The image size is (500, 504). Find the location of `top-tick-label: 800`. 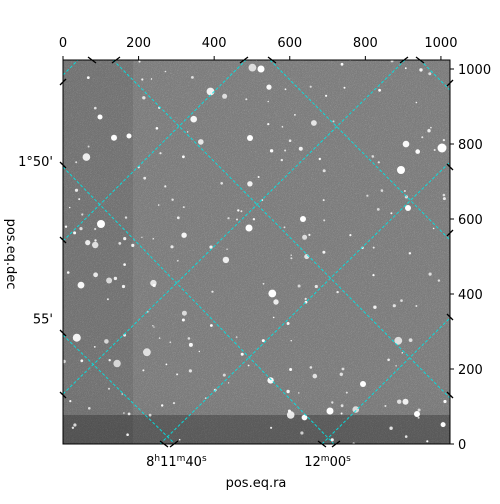

top-tick-label: 800 is located at coordinates (365, 43).